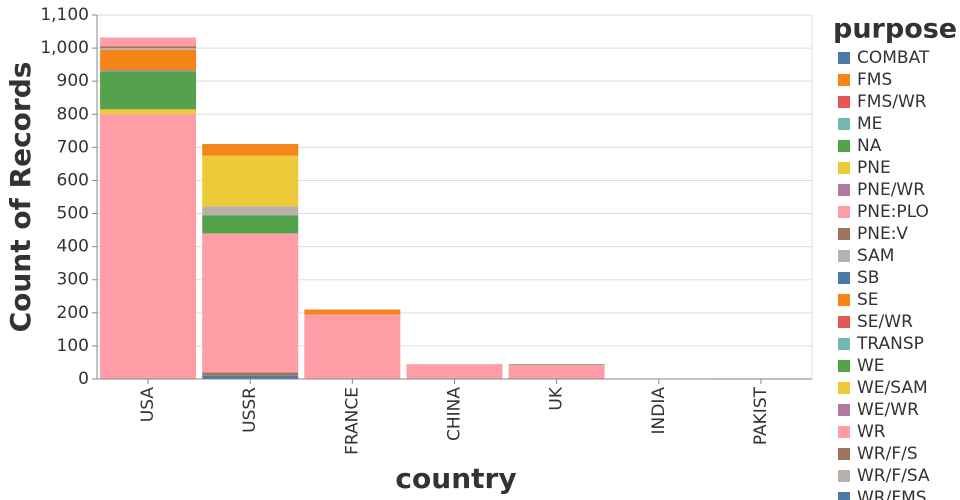  Describe the element at coordinates (73, 180) in the screenshot. I see `y-tick-label: 600` at that location.